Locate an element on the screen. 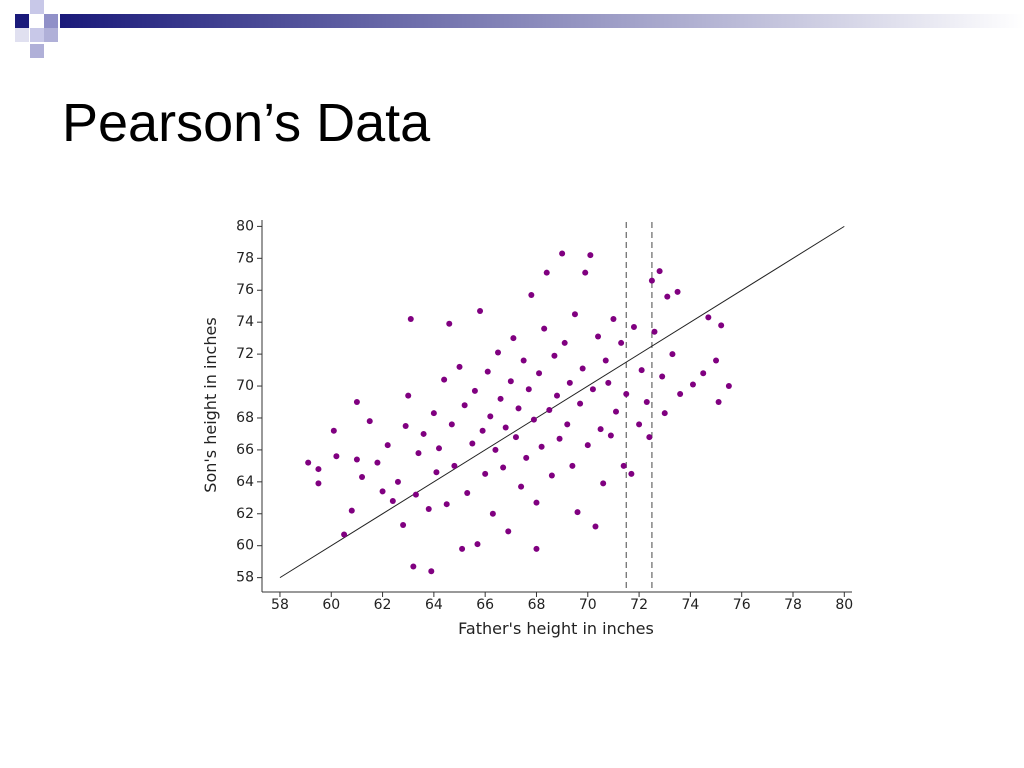  header-bar is located at coordinates (542, 21).